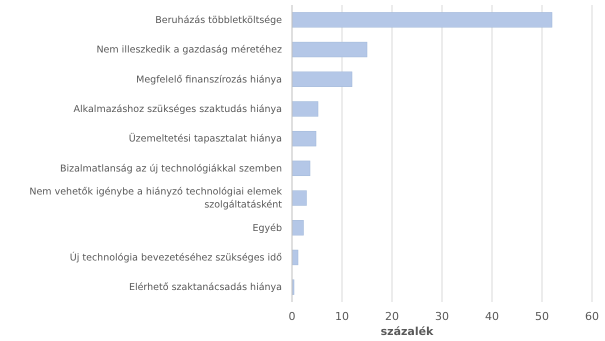 Image resolution: width=605 pixels, height=341 pixels. I want to click on y-tick-label: Nem illeszkedik a gazdaság méretéhez, so click(189, 50).